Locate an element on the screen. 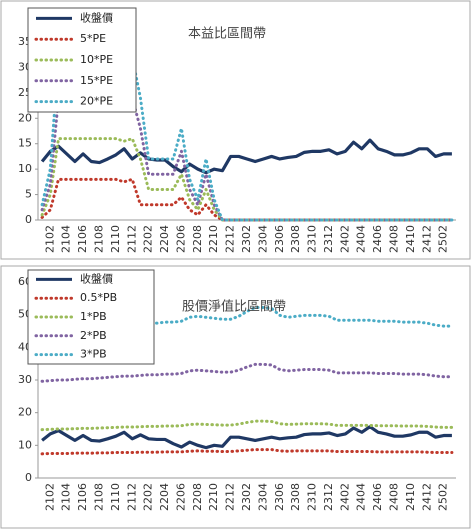 The image size is (471, 530). legend-label: 3*PB is located at coordinates (93, 354).